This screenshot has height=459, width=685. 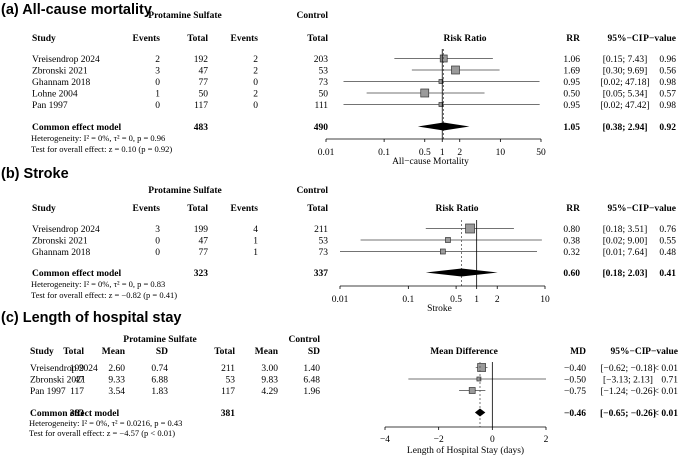 What do you see at coordinates (116, 369) in the screenshot?
I see `study-cell: 2.60` at bounding box center [116, 369].